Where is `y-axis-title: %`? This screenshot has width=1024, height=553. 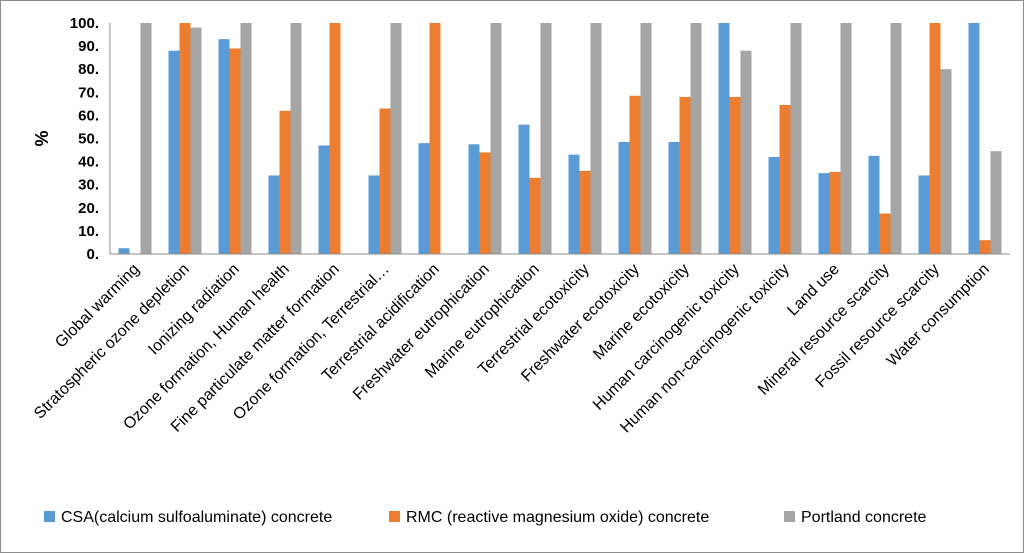 y-axis-title: % is located at coordinates (42, 138).